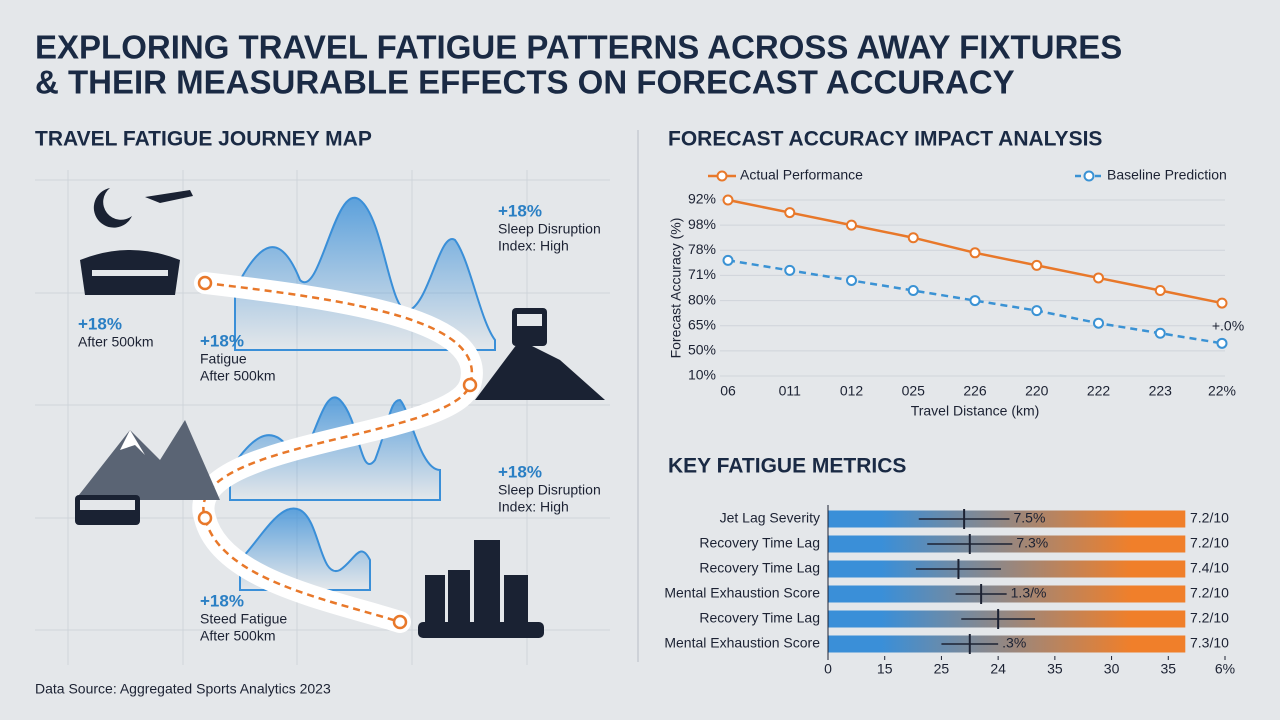 This screenshot has height=720, width=1280. What do you see at coordinates (676, 288) in the screenshot?
I see `y-axis-title: Forecast Accuracy (%)` at bounding box center [676, 288].